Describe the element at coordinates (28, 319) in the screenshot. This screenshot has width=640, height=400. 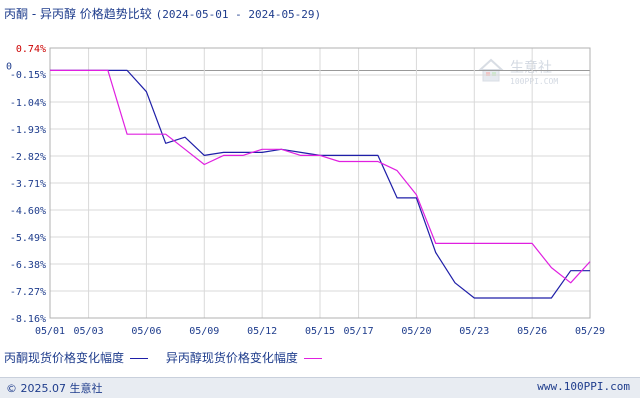
I see `y-tick-label: -8.16%` at that location.